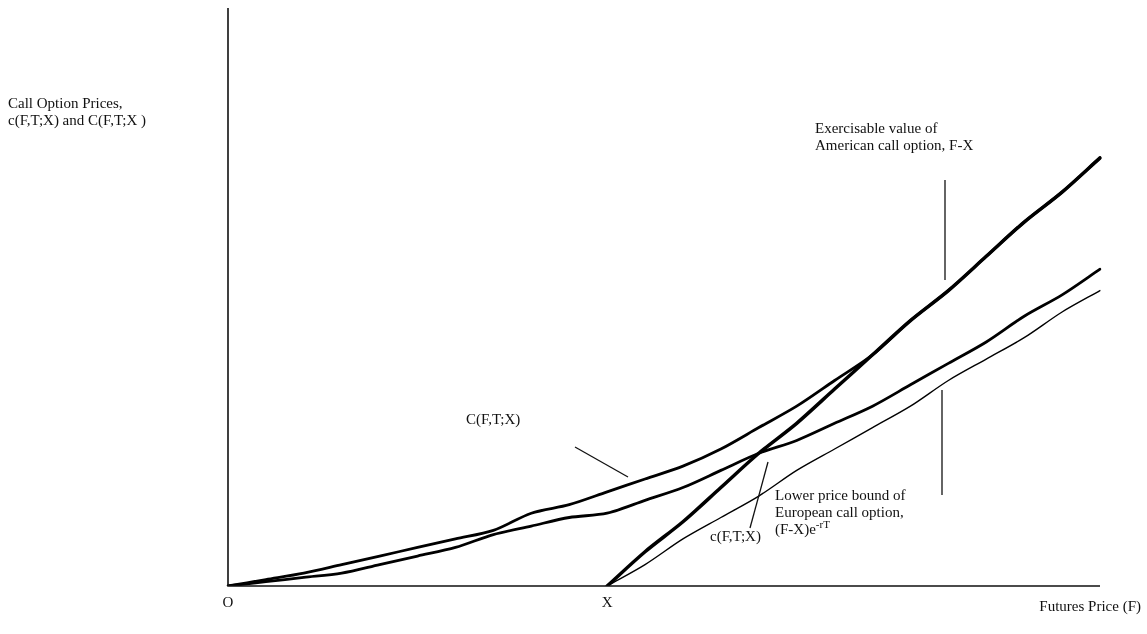  I want to click on annotation: C(F,T;X), so click(493, 419).